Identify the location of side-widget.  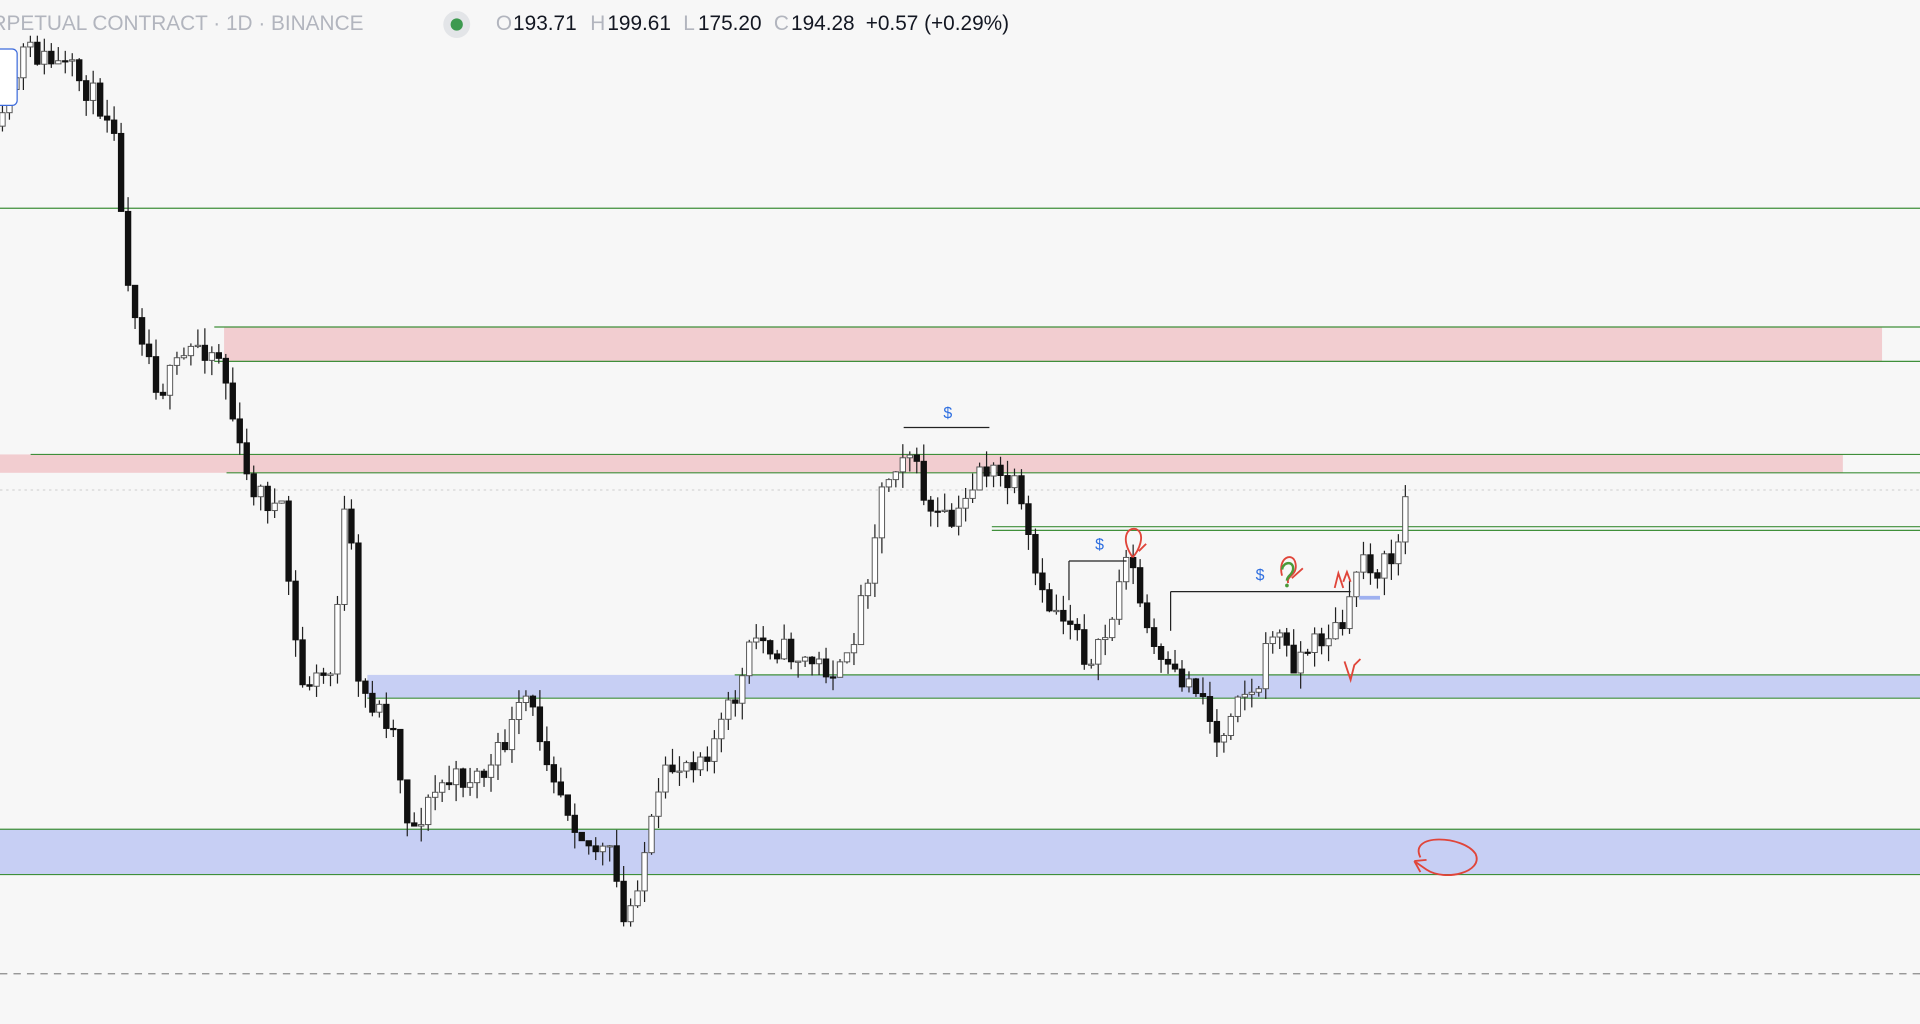
(9, 77).